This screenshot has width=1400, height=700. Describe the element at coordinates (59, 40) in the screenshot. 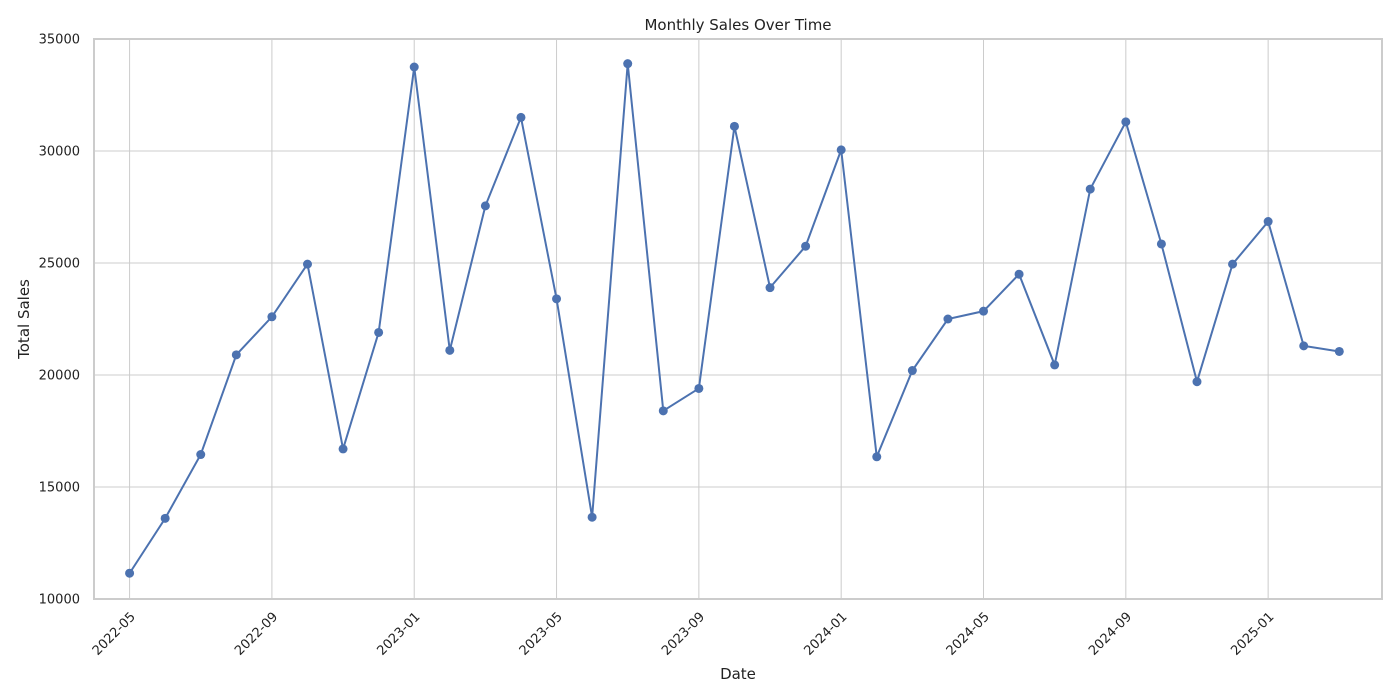

I see `y-tick-label: 35000` at that location.